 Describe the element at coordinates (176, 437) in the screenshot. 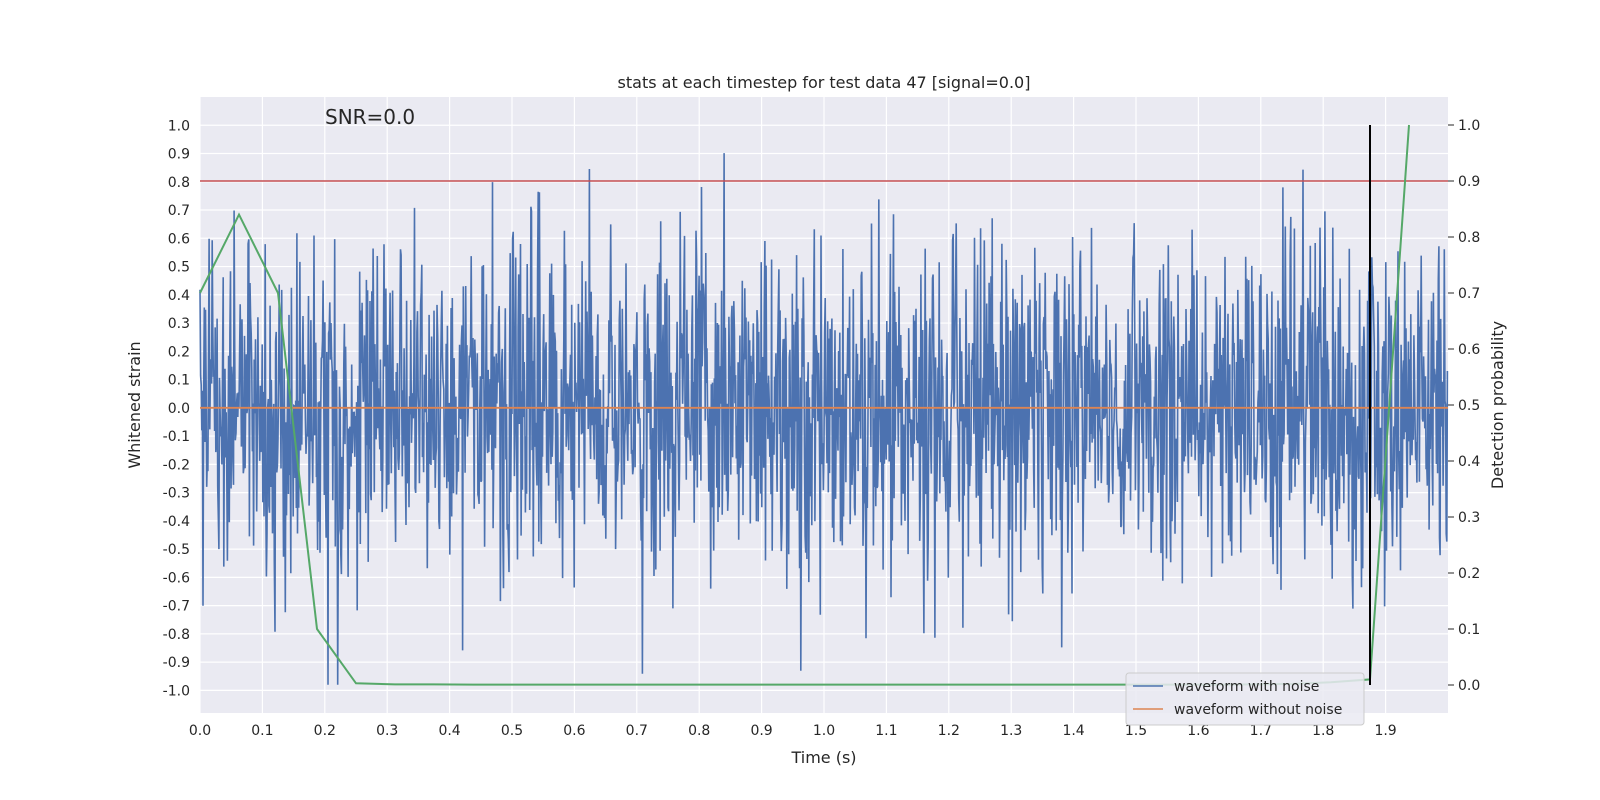

I see `y-tick-label-left: -0.1` at that location.